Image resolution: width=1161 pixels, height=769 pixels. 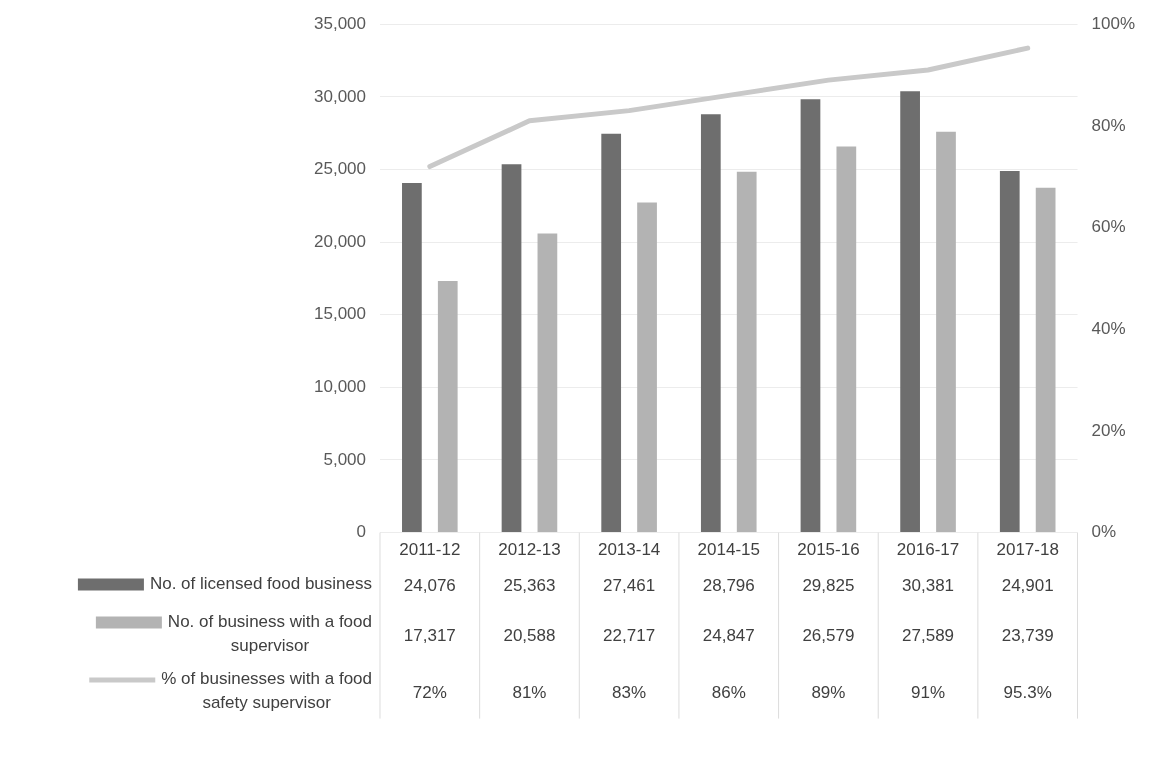 I want to click on data-label: 22,717, so click(x=629, y=636).